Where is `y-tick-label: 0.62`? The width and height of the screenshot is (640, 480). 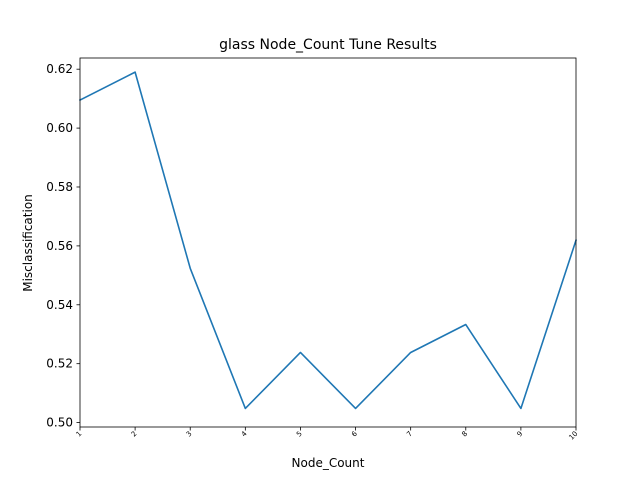
y-tick-label: 0.62 is located at coordinates (59, 69).